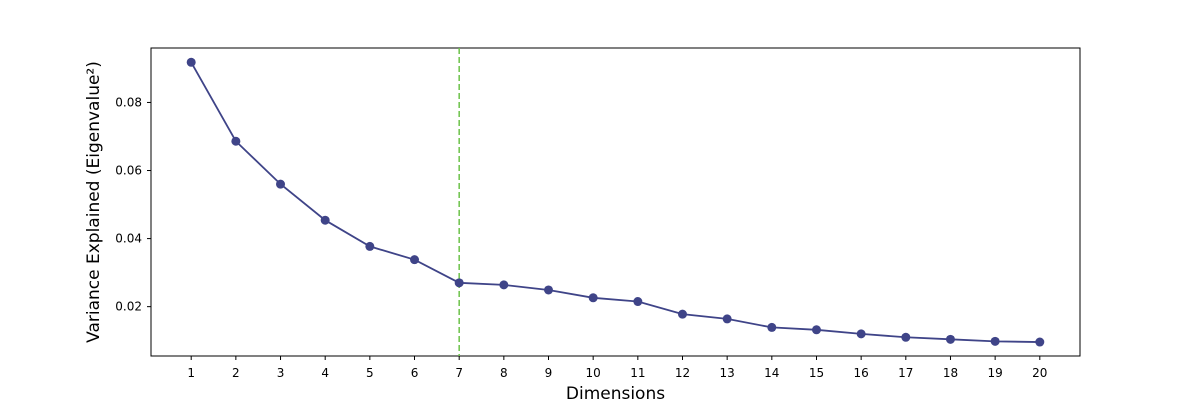 This screenshot has height=400, width=1200. What do you see at coordinates (94, 202) in the screenshot?
I see `y-axis-title: Variance Explained (Eigenvalue²)` at bounding box center [94, 202].